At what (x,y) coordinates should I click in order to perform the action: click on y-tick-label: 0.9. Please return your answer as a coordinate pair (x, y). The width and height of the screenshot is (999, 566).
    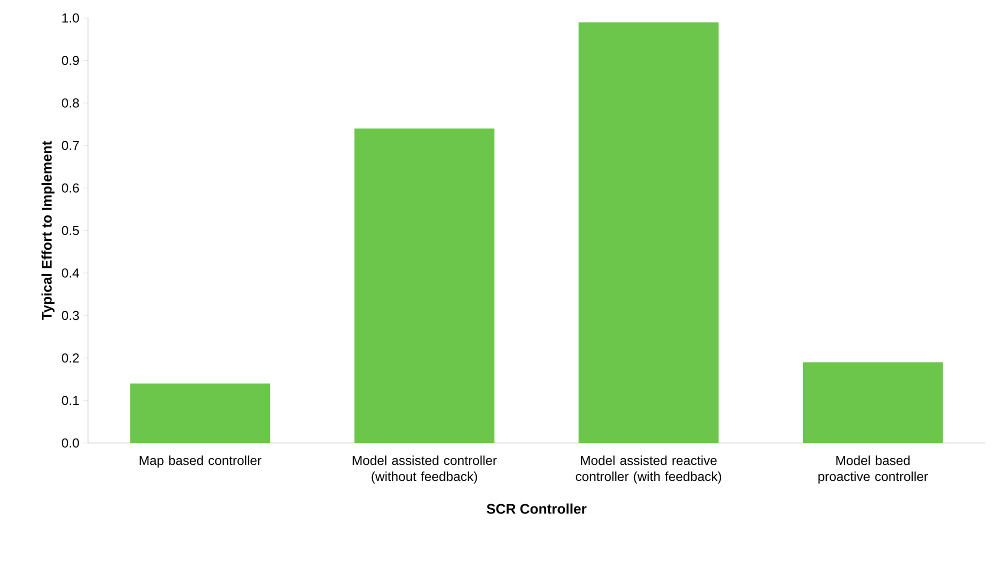
    Looking at the image, I should click on (70, 61).